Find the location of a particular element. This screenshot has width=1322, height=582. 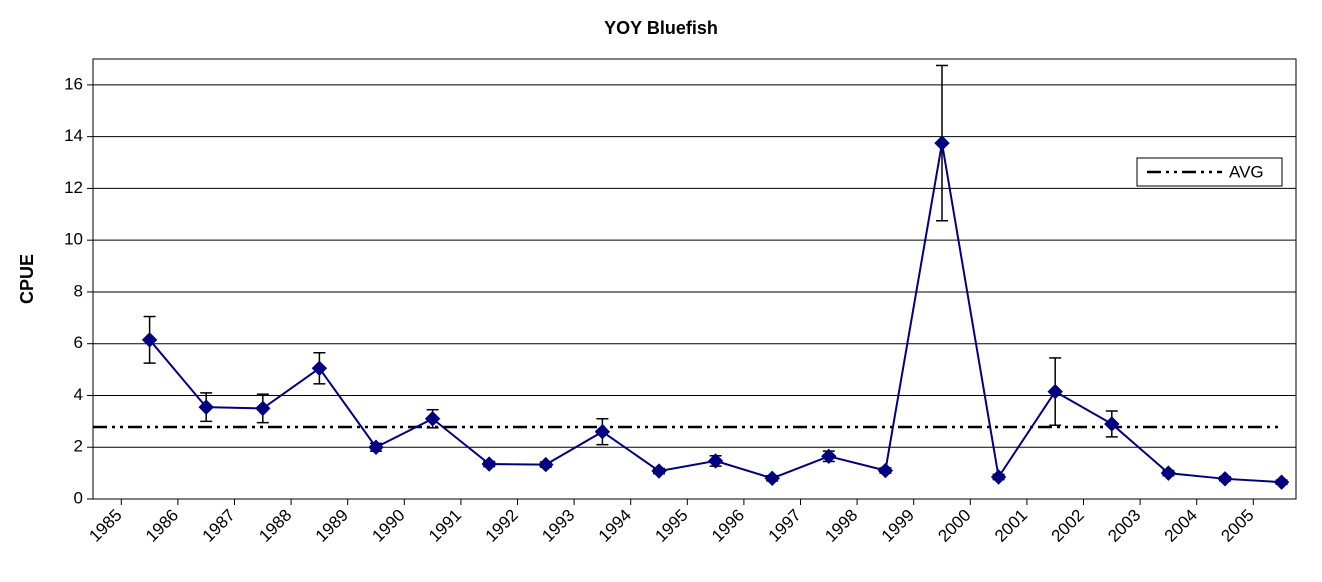

y-tick-label: 8 is located at coordinates (78, 290).